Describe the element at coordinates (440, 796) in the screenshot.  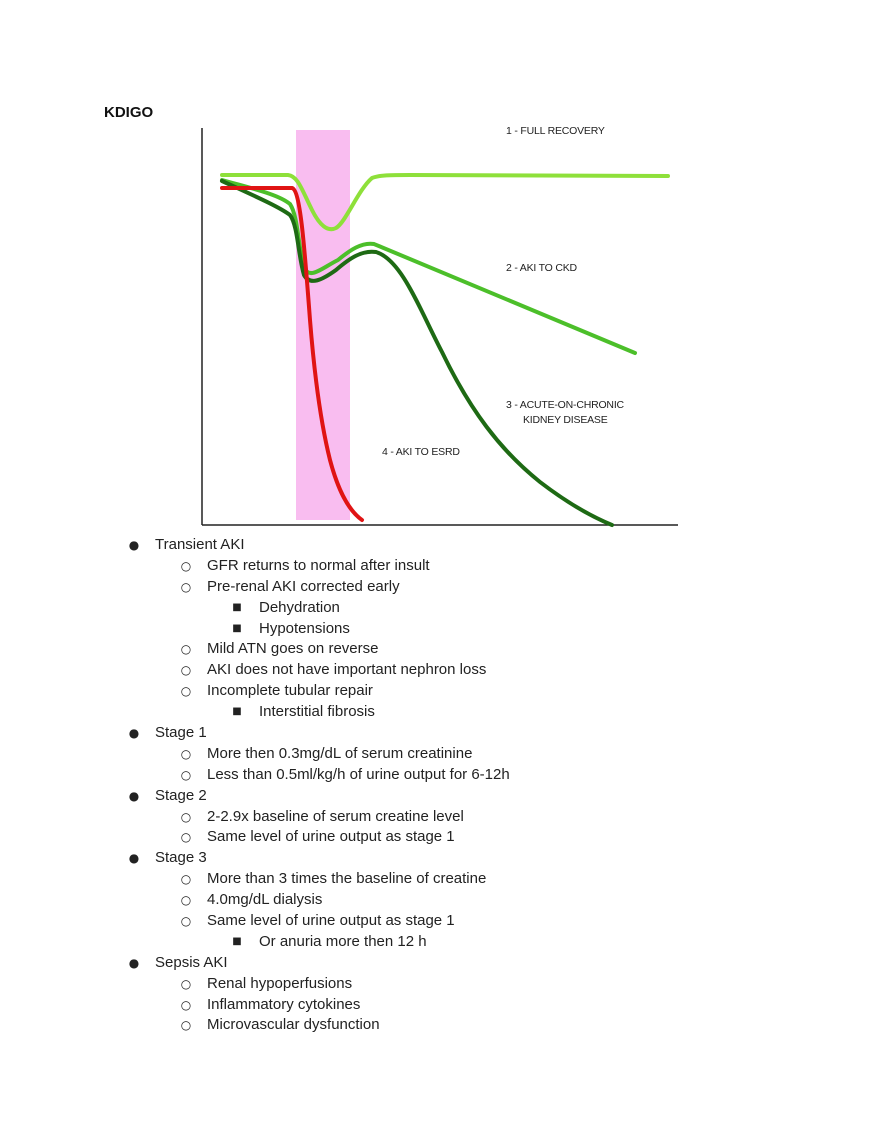
I see `list-item: ● Stage 2` at that location.